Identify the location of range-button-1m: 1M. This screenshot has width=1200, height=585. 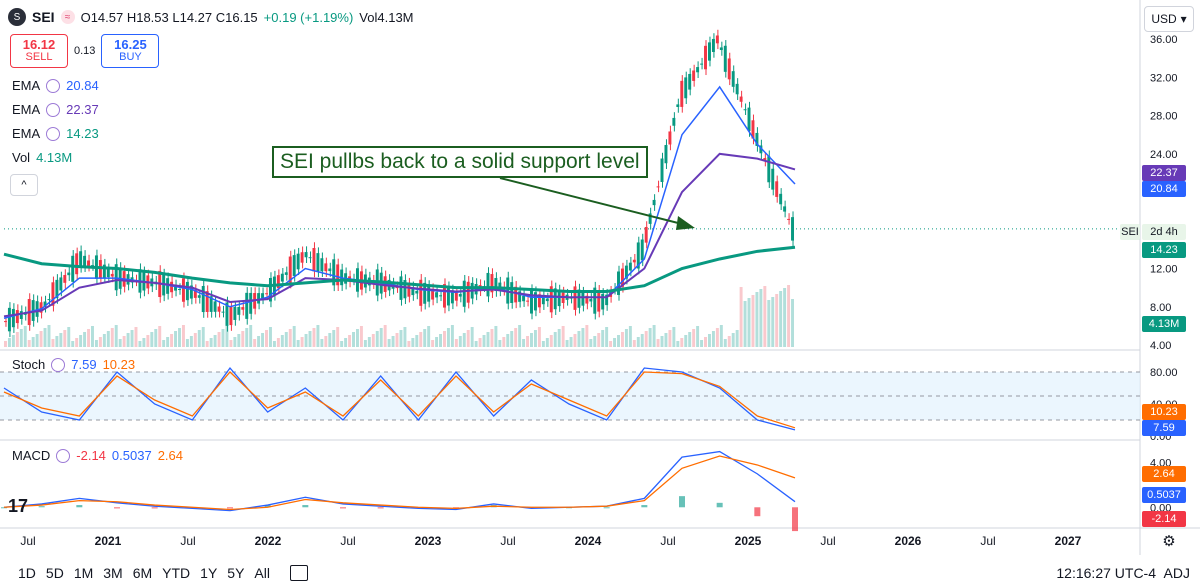
(83, 573).